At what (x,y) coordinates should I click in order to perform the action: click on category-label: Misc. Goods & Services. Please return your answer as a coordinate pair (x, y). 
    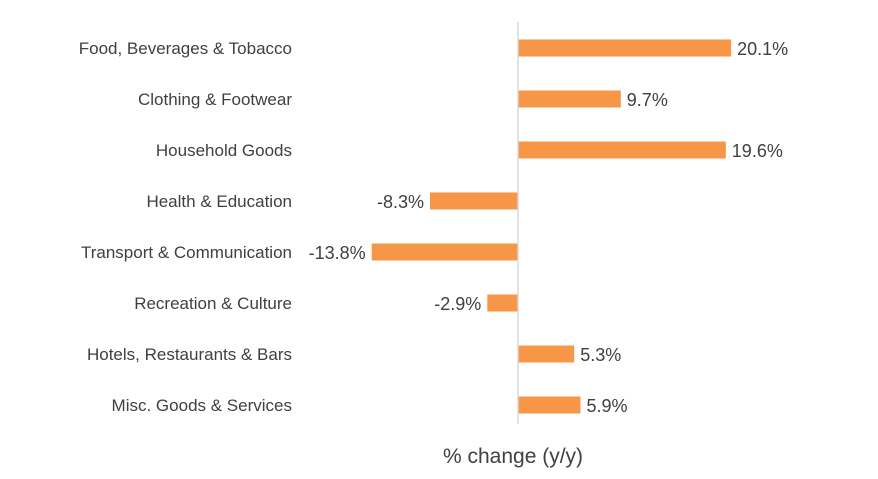
    Looking at the image, I should click on (202, 405).